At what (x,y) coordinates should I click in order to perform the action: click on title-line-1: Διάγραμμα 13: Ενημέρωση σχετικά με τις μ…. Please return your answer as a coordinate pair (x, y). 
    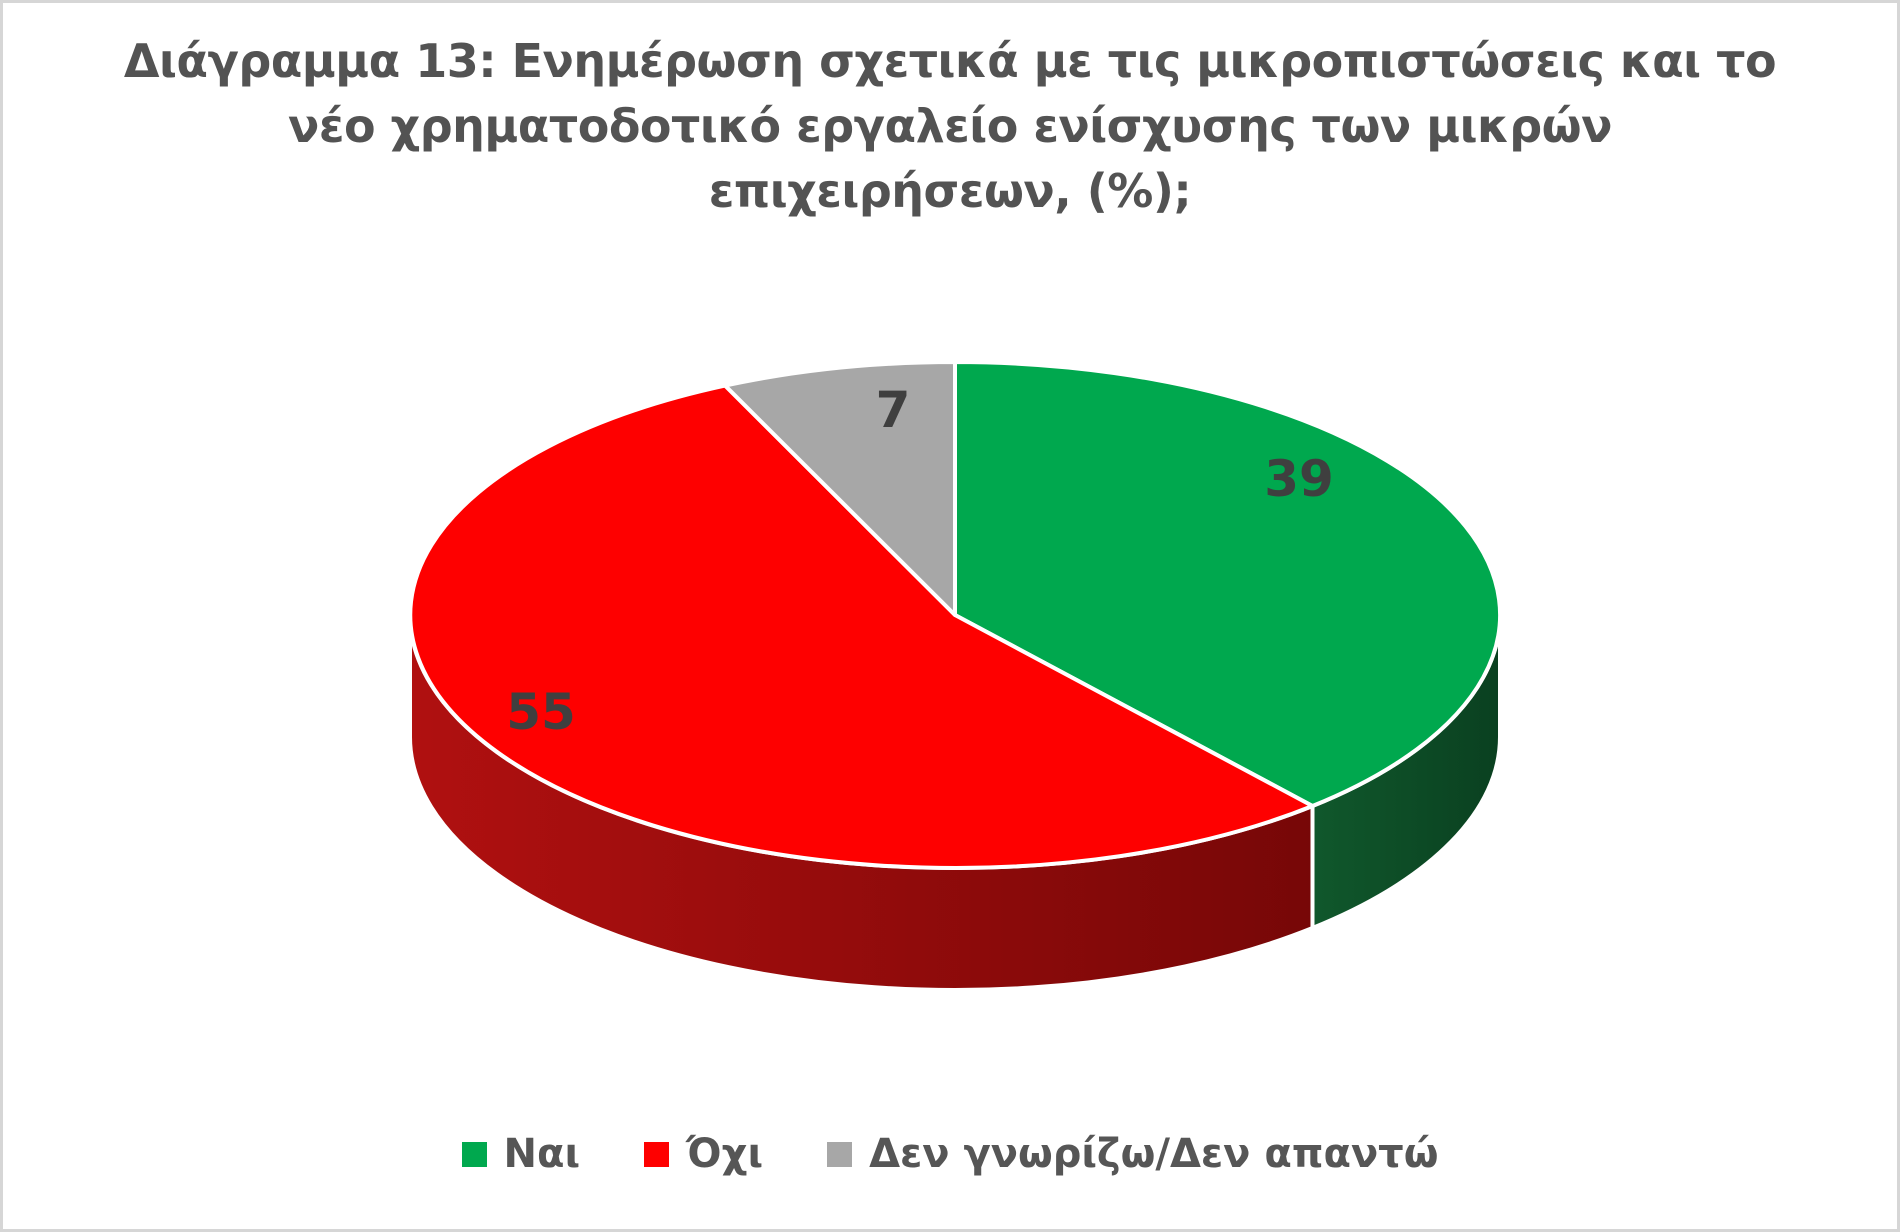
    Looking at the image, I should click on (950, 61).